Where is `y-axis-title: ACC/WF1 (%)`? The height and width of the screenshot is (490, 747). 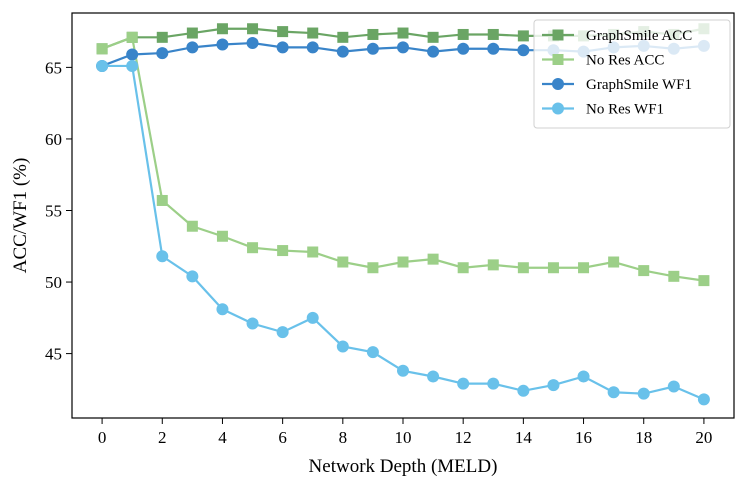
y-axis-title: ACC/WF1 (%) is located at coordinates (20, 216).